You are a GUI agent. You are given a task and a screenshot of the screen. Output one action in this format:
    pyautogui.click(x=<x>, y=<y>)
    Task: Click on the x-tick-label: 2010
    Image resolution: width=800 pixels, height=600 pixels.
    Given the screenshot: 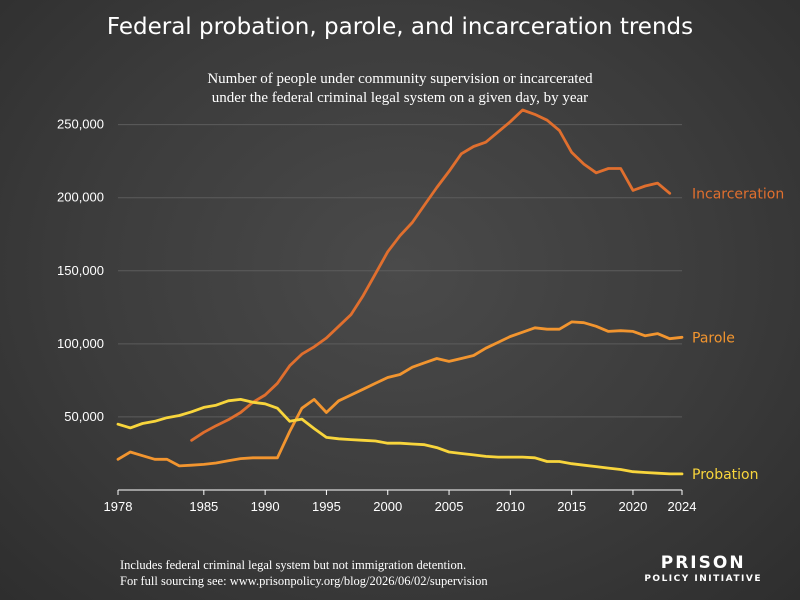 What is the action you would take?
    pyautogui.click(x=510, y=506)
    